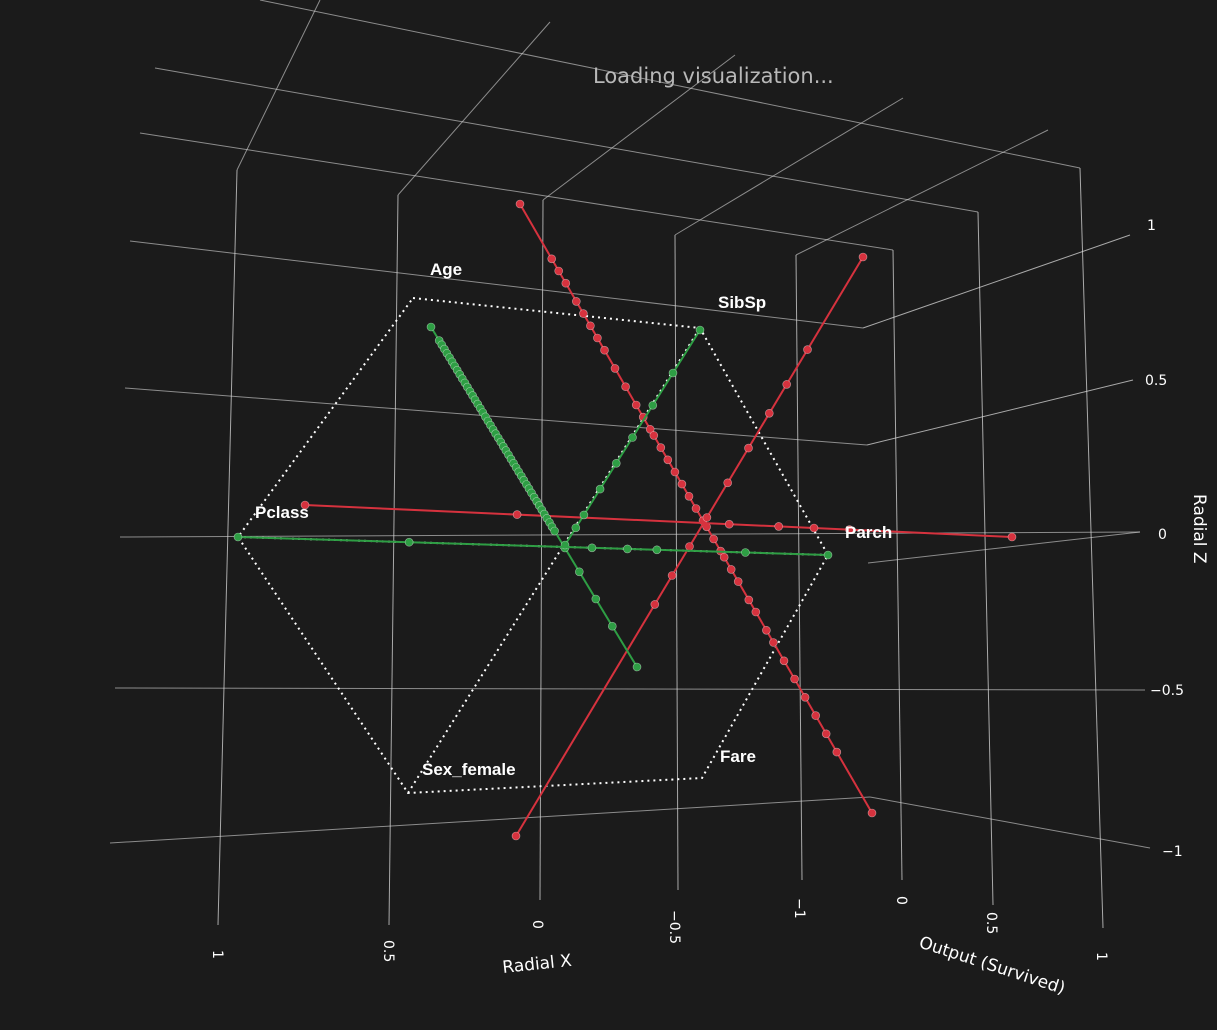  I want to click on z-tick-label: 1, so click(1151, 226).